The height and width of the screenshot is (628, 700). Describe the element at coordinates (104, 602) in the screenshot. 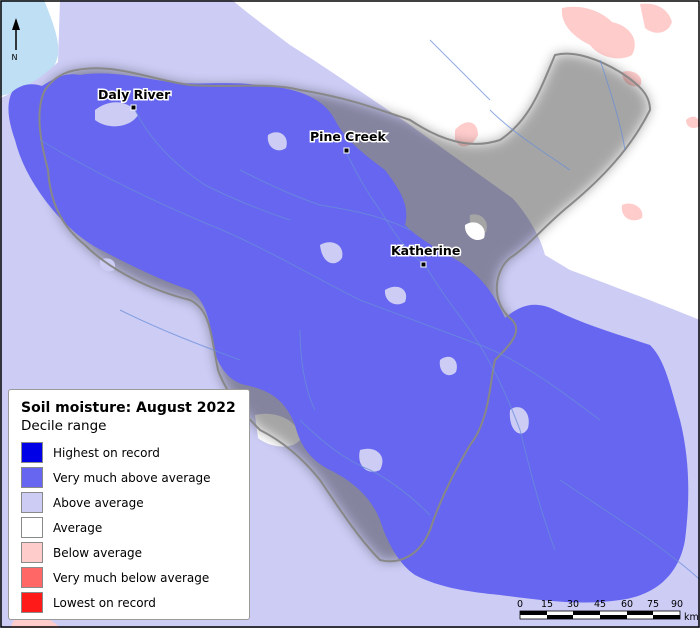

I see `legend-label: Lowest on record` at that location.